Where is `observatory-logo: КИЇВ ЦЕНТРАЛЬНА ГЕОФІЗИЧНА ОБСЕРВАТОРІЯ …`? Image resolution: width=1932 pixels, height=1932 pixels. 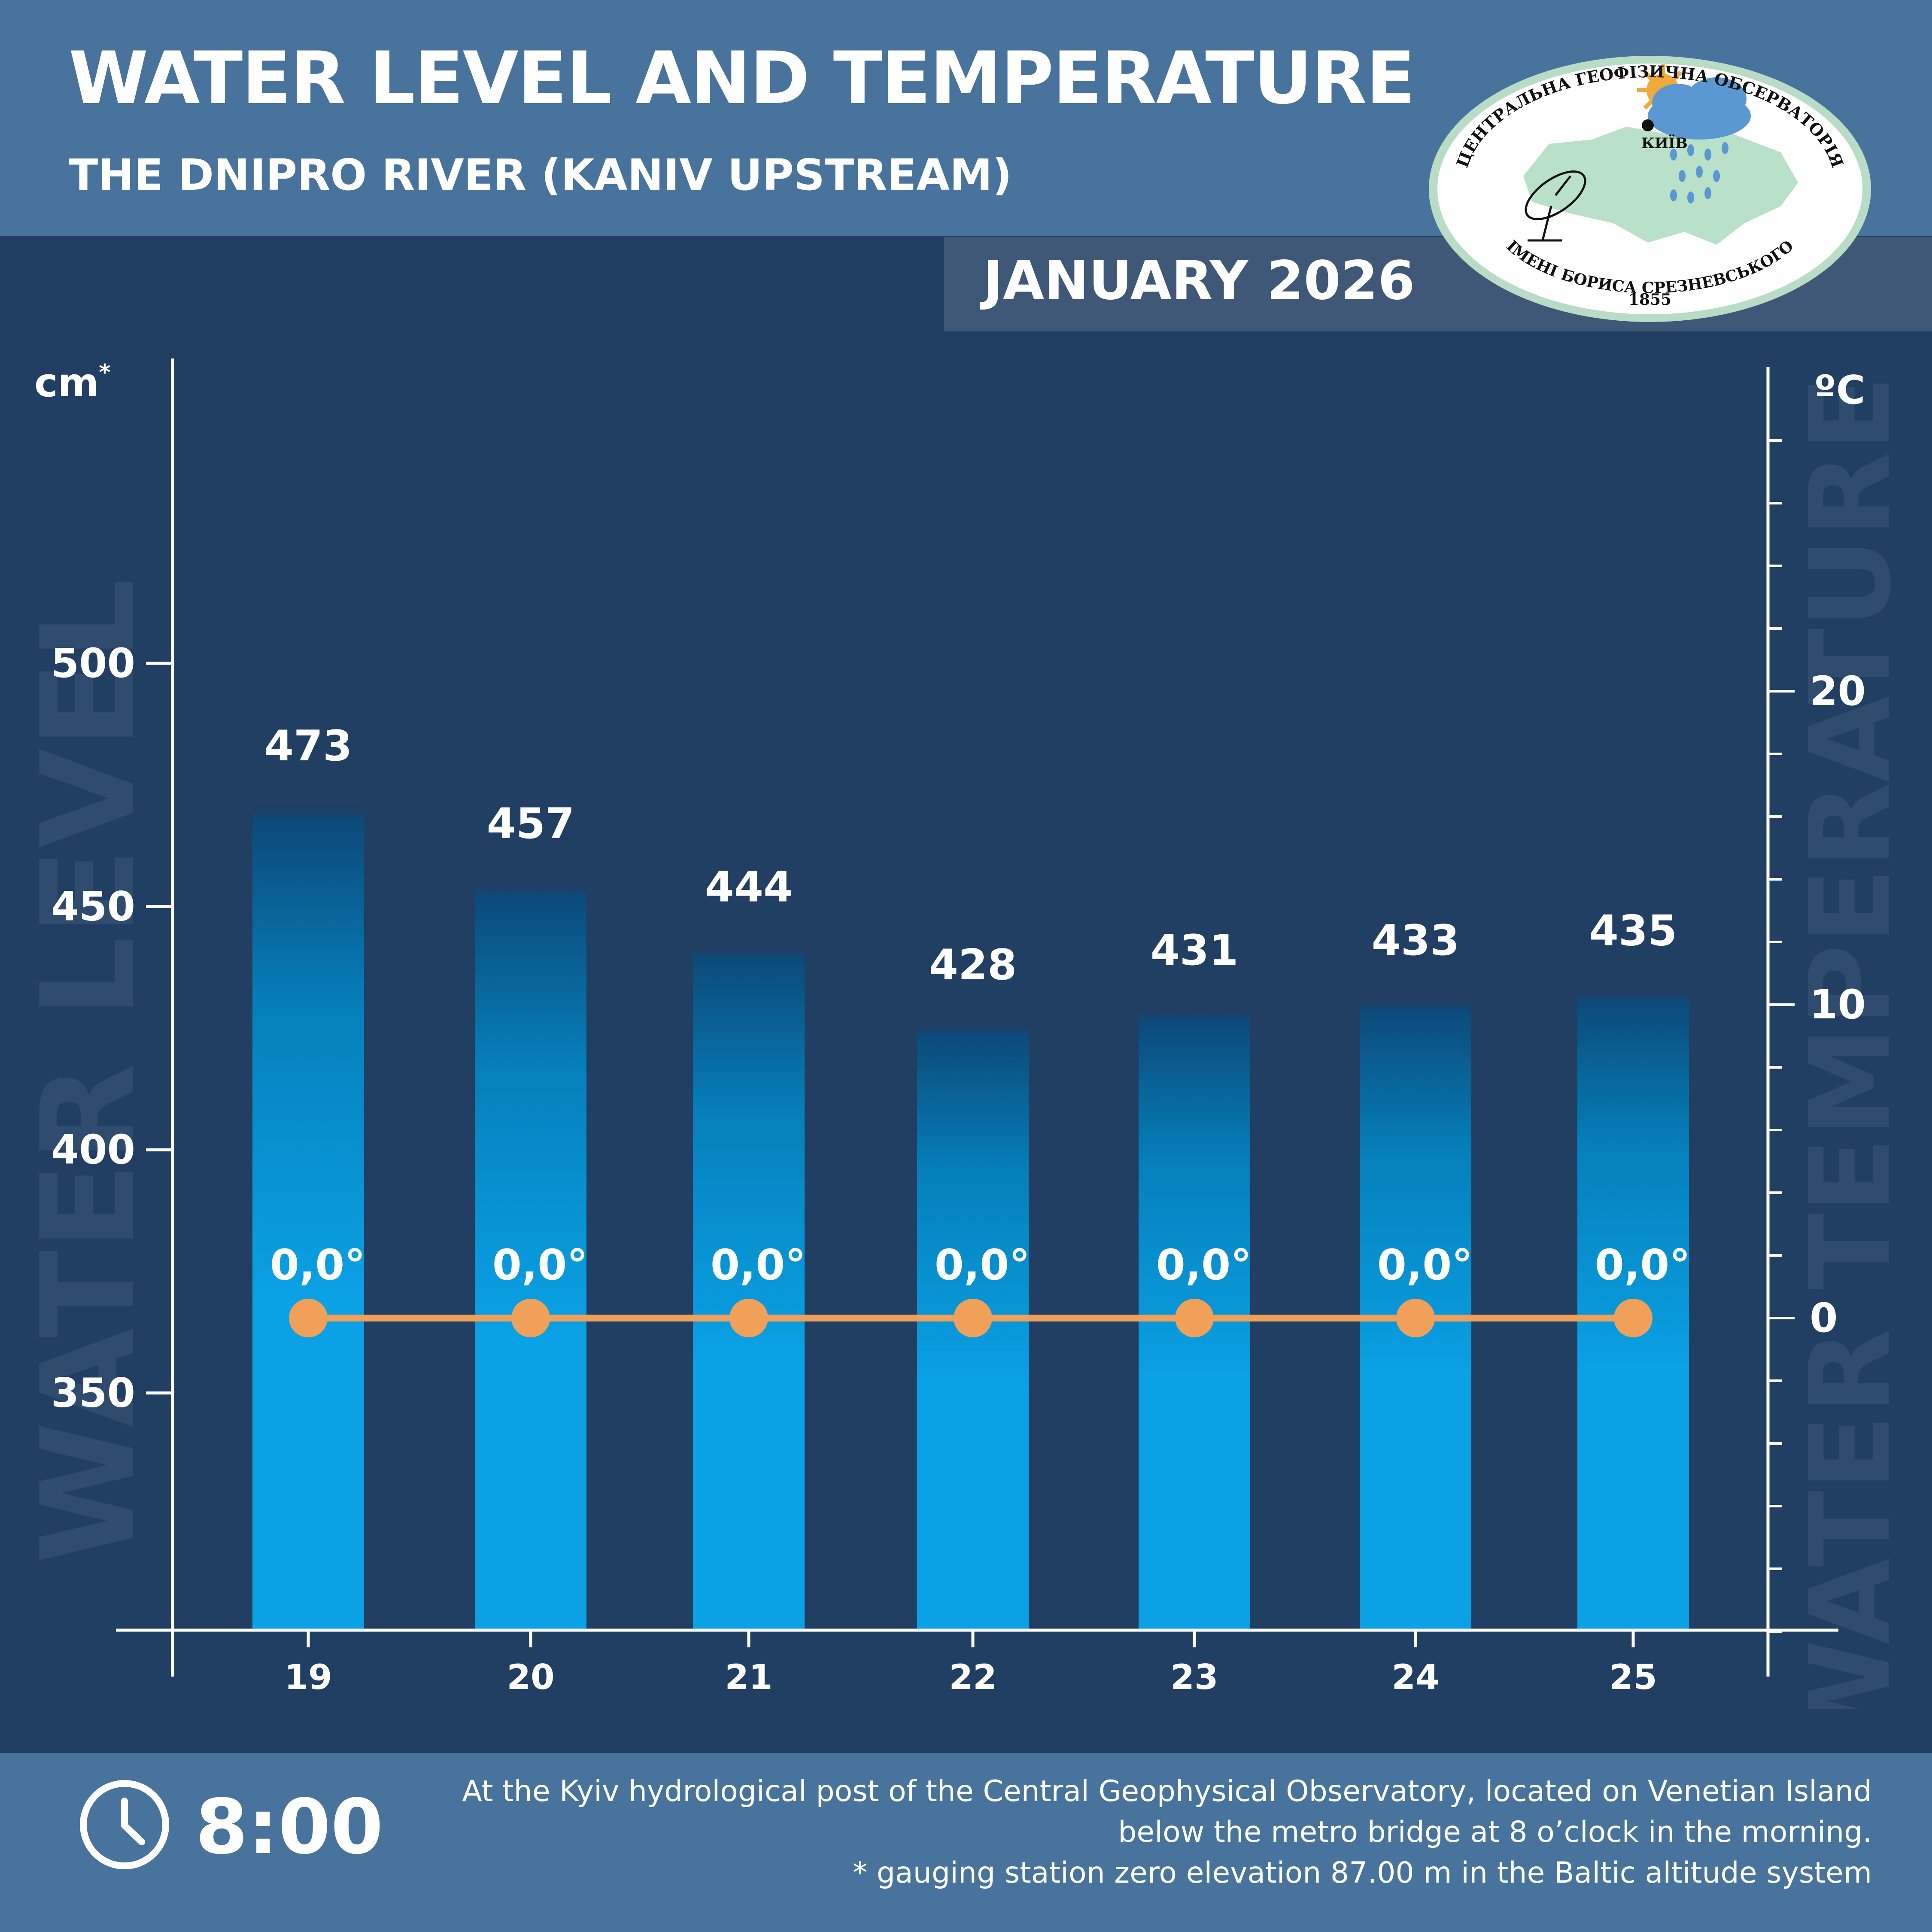 observatory-logo: КИЇВ ЦЕНТРАЛЬНА ГЕОФІЗИЧНА ОБСЕРВАТОРІЯ … is located at coordinates (1650, 189).